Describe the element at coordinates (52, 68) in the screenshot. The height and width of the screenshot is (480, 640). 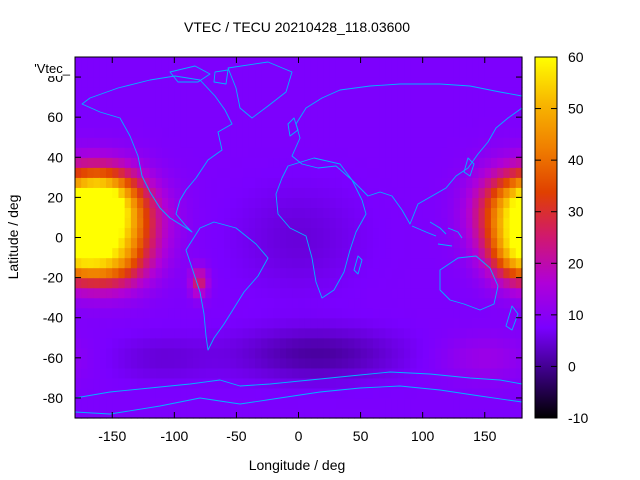
I see `legend-label: 'Vtec_` at that location.